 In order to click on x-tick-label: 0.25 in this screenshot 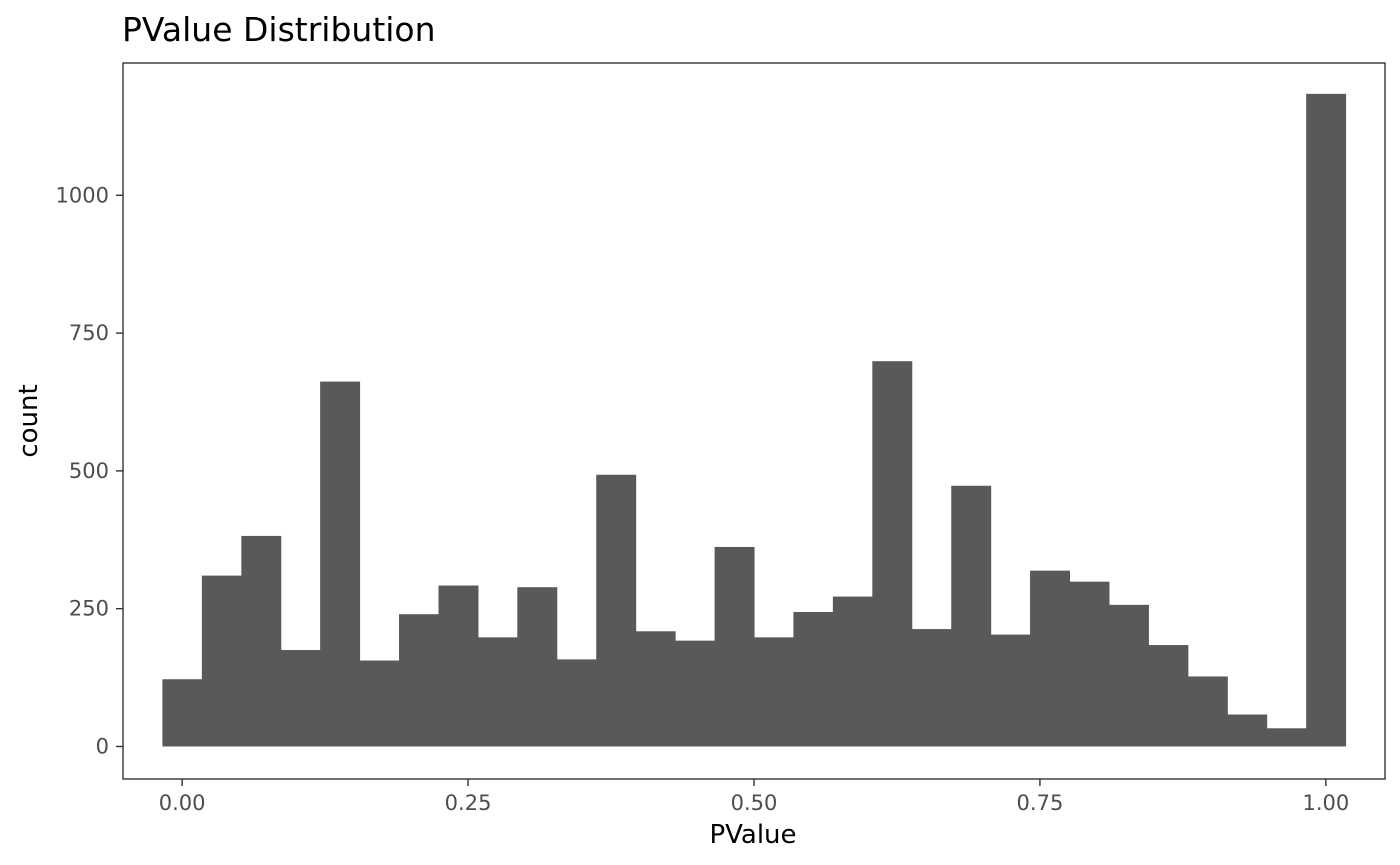, I will do `click(468, 803)`.